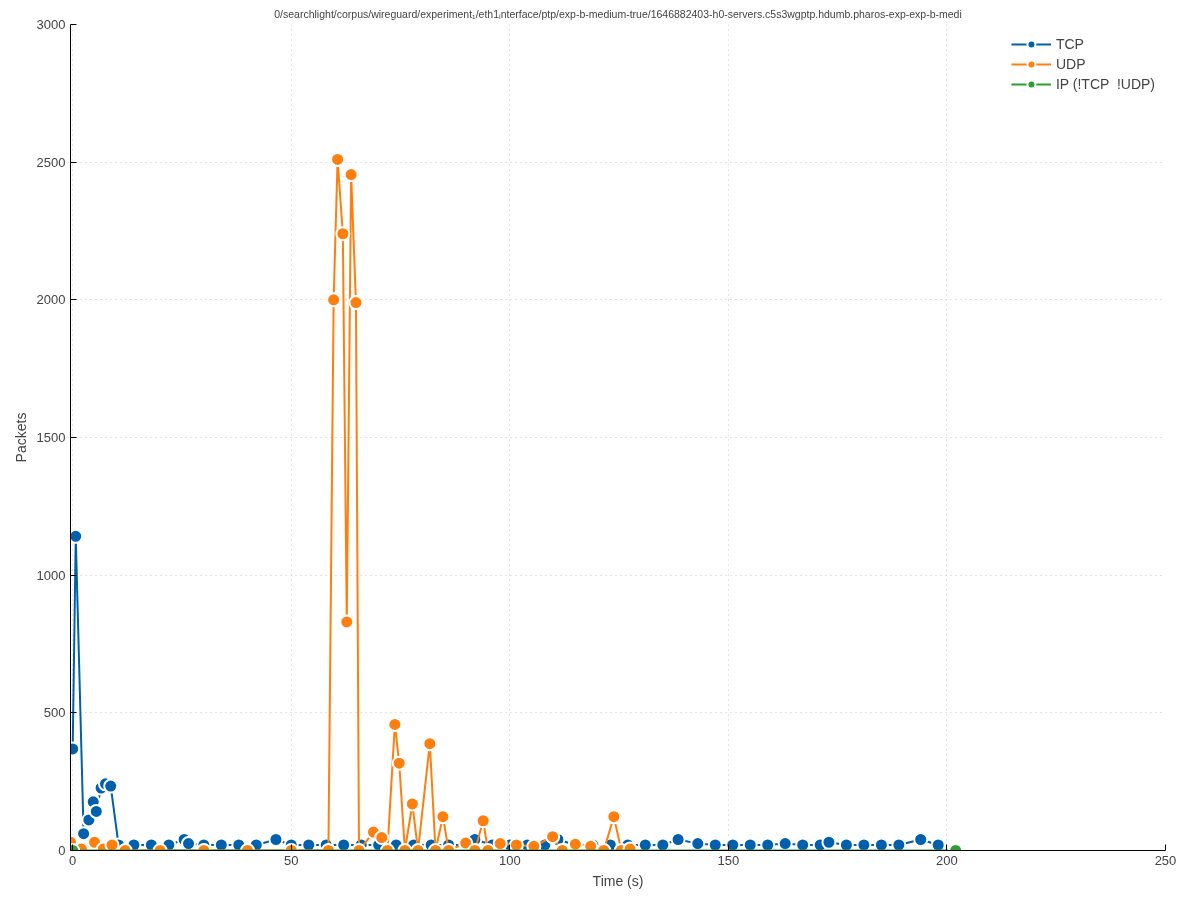 Image resolution: width=1197 pixels, height=900 pixels. I want to click on legend-label: IP (!TCP !UDP), so click(1105, 84).